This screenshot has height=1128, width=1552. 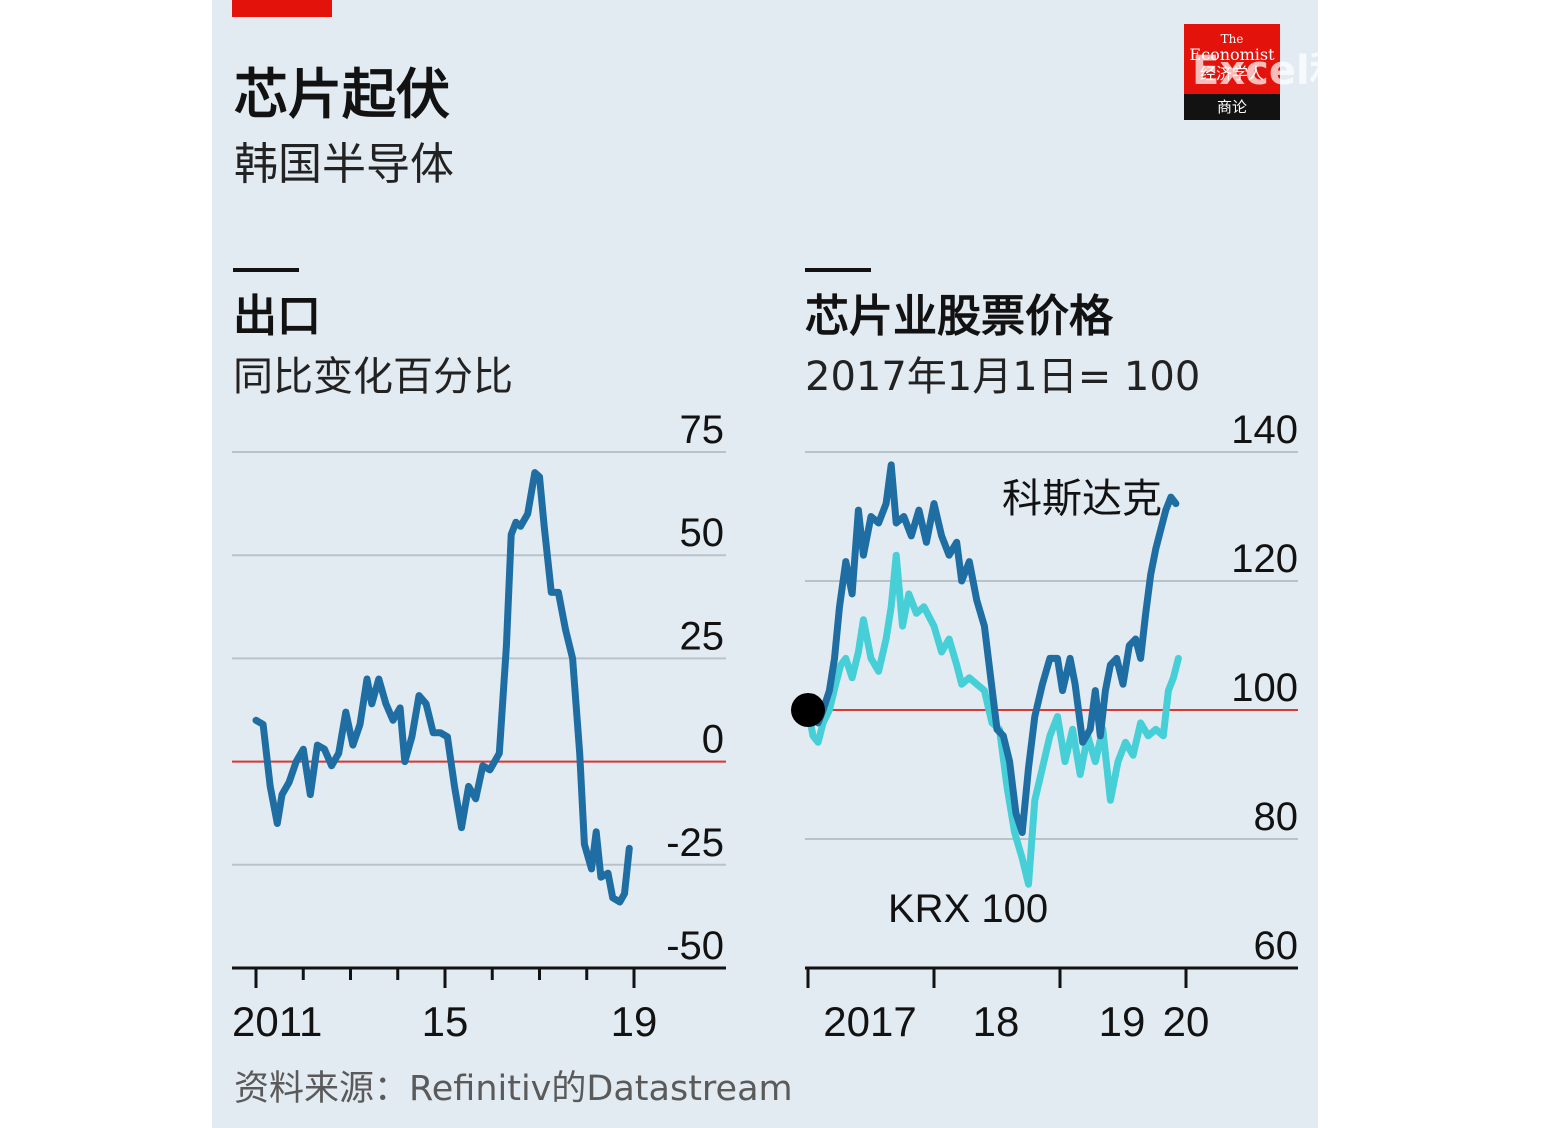 I want to click on right-chart-subtitle: 2017年1月1日= 100, so click(x=1003, y=377).